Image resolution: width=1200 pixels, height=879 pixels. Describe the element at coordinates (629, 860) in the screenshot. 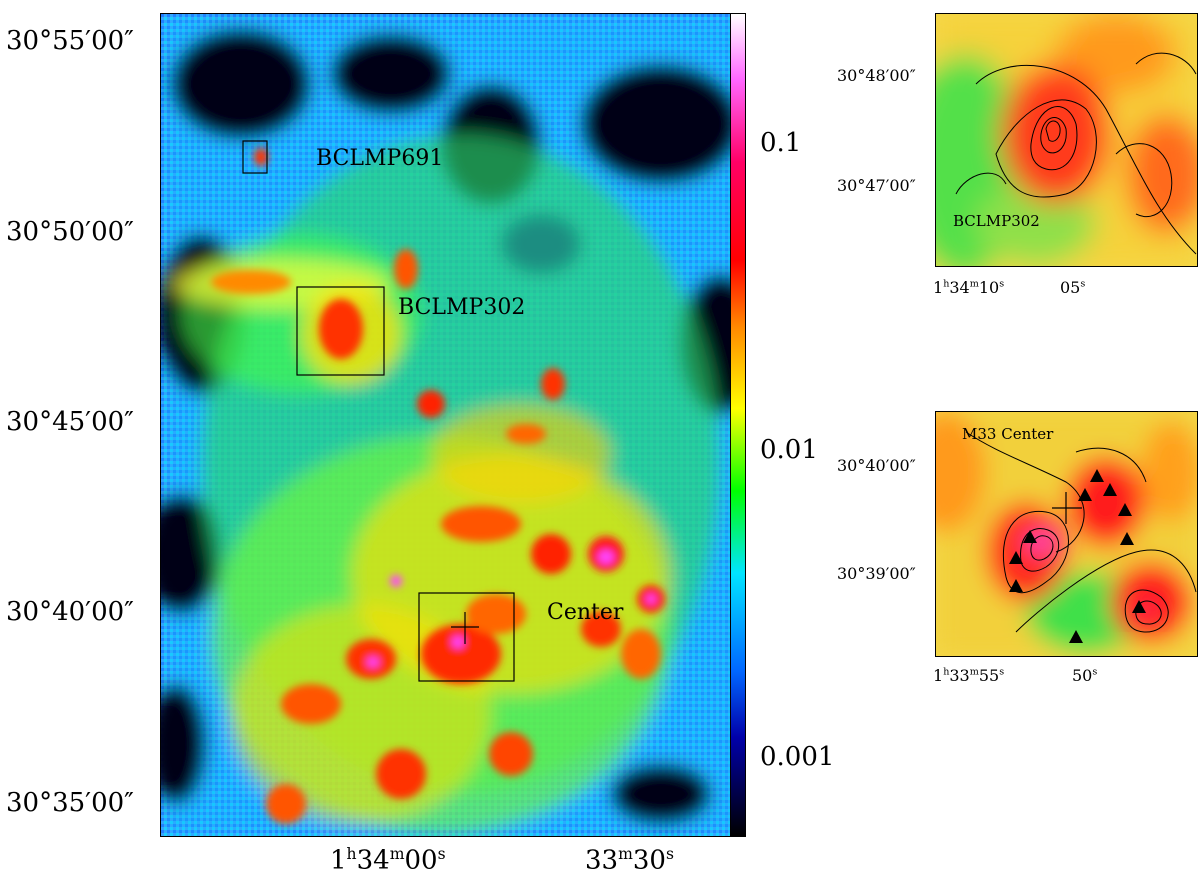

I see `x-tick-label-2: 33m30s` at that location.